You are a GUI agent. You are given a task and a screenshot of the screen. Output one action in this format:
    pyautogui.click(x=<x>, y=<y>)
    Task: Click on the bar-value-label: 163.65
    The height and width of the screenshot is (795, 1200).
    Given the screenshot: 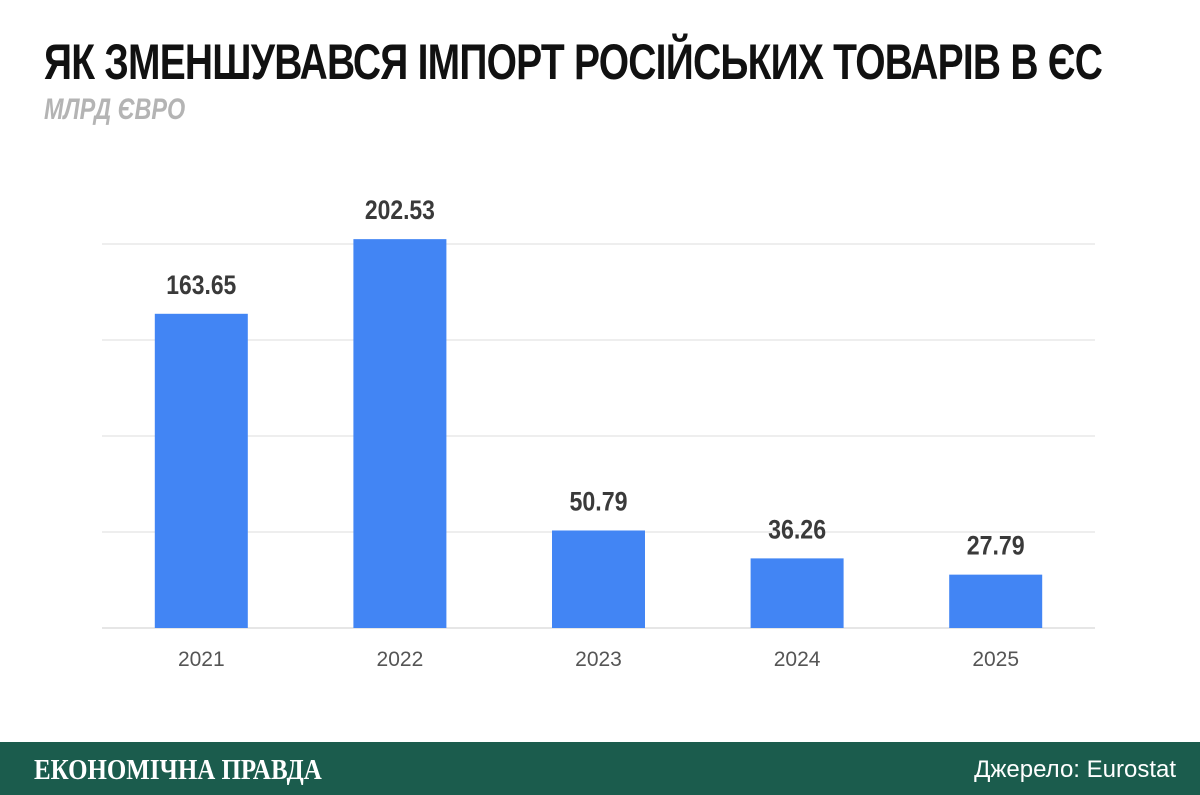 What is the action you would take?
    pyautogui.click(x=201, y=285)
    